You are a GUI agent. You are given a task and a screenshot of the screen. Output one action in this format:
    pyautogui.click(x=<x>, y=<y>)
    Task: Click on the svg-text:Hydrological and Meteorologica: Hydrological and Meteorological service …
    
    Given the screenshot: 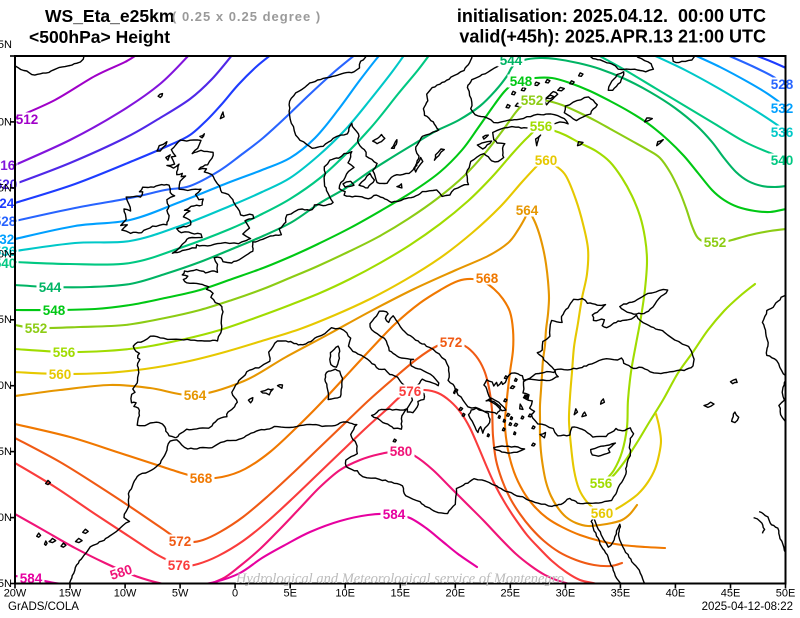 What is the action you would take?
    pyautogui.click(x=399, y=579)
    